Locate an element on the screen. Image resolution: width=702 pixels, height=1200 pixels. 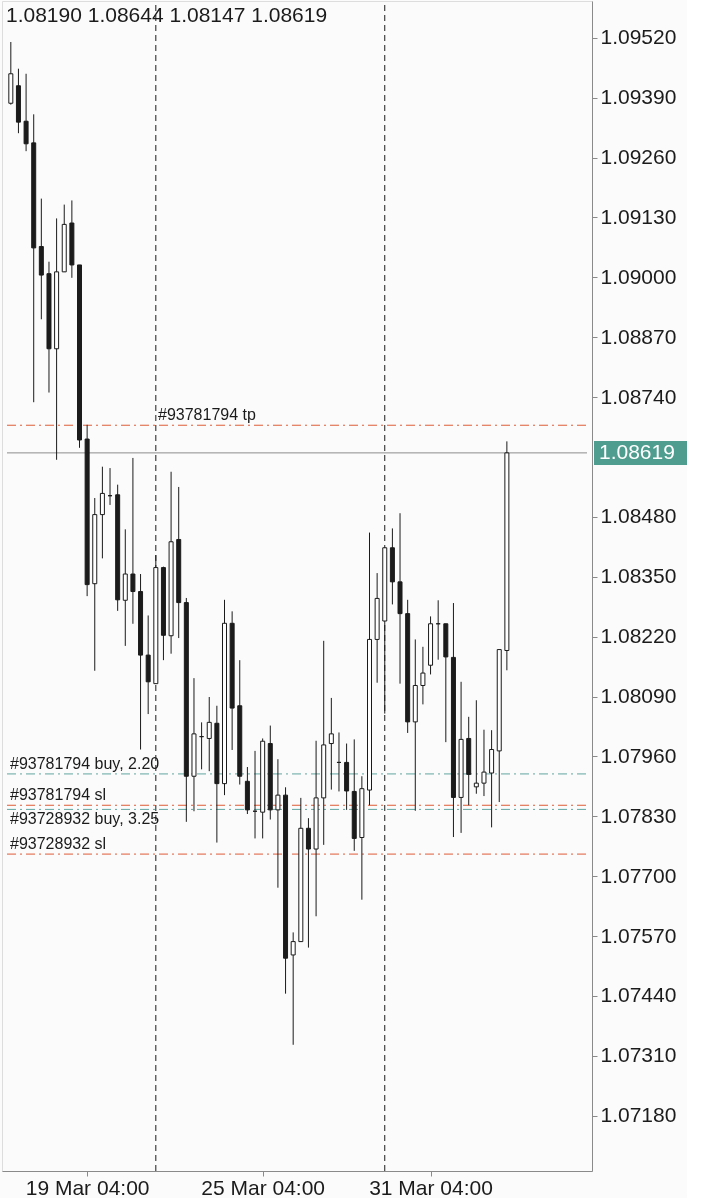
y-tick-label: 1.09260 is located at coordinates (638, 157).